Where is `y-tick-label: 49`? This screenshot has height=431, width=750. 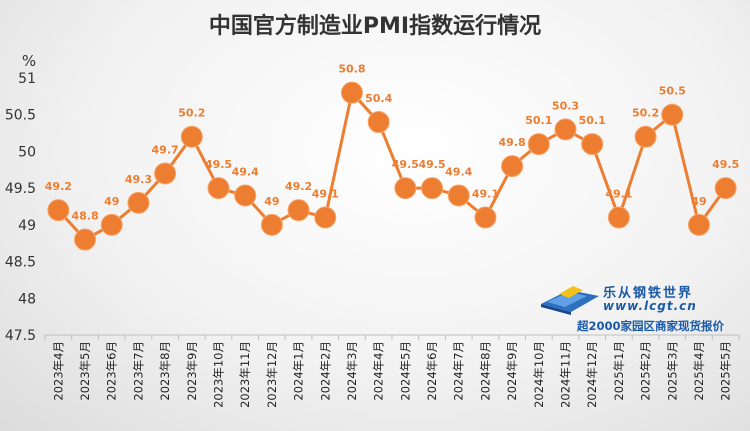 y-tick-label: 49 is located at coordinates (27, 226).